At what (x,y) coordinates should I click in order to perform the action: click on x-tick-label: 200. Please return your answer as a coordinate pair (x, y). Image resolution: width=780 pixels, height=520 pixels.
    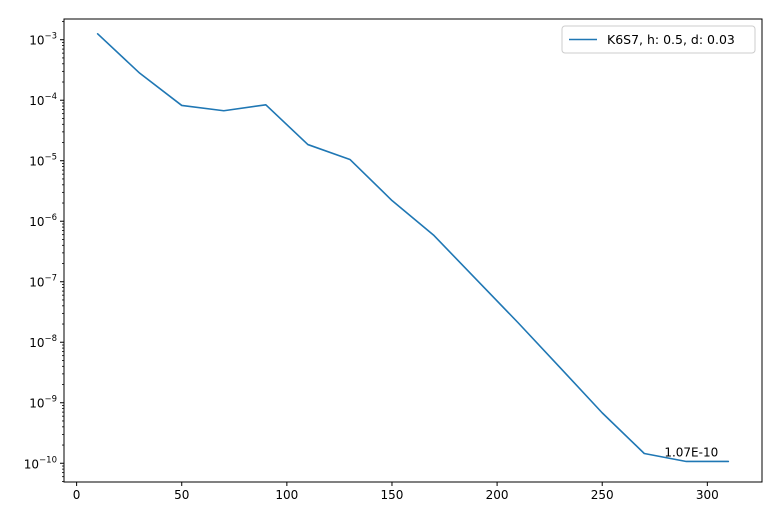
    Looking at the image, I should click on (497, 495).